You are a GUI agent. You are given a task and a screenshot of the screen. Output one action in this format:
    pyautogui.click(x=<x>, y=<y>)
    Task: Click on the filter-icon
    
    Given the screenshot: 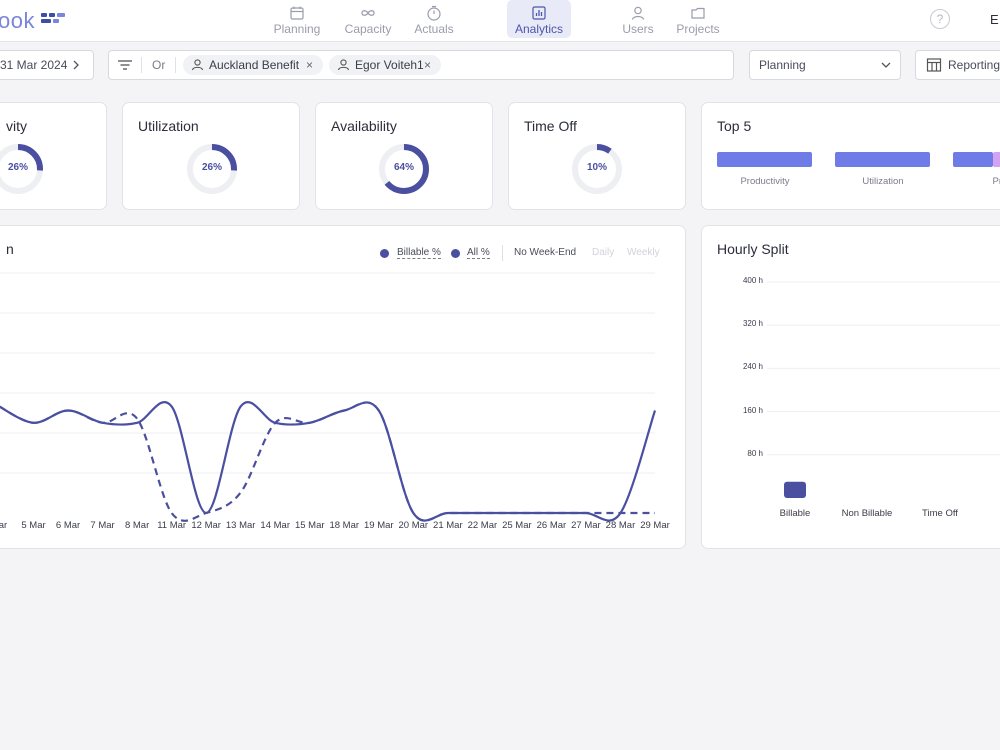 What is the action you would take?
    pyautogui.click(x=125, y=65)
    